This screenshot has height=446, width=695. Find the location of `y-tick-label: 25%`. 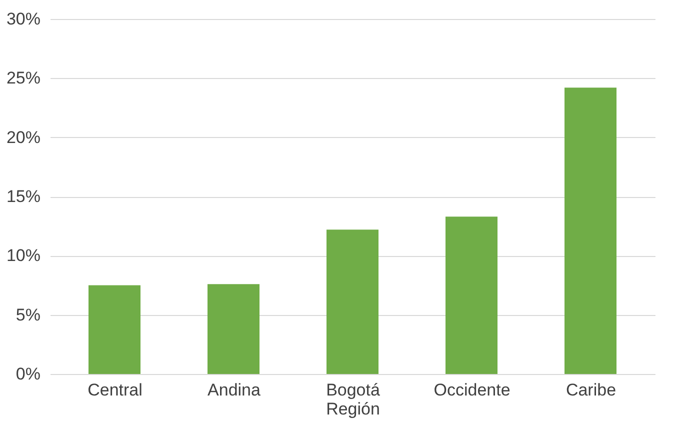

y-tick-label: 25% is located at coordinates (23, 78).